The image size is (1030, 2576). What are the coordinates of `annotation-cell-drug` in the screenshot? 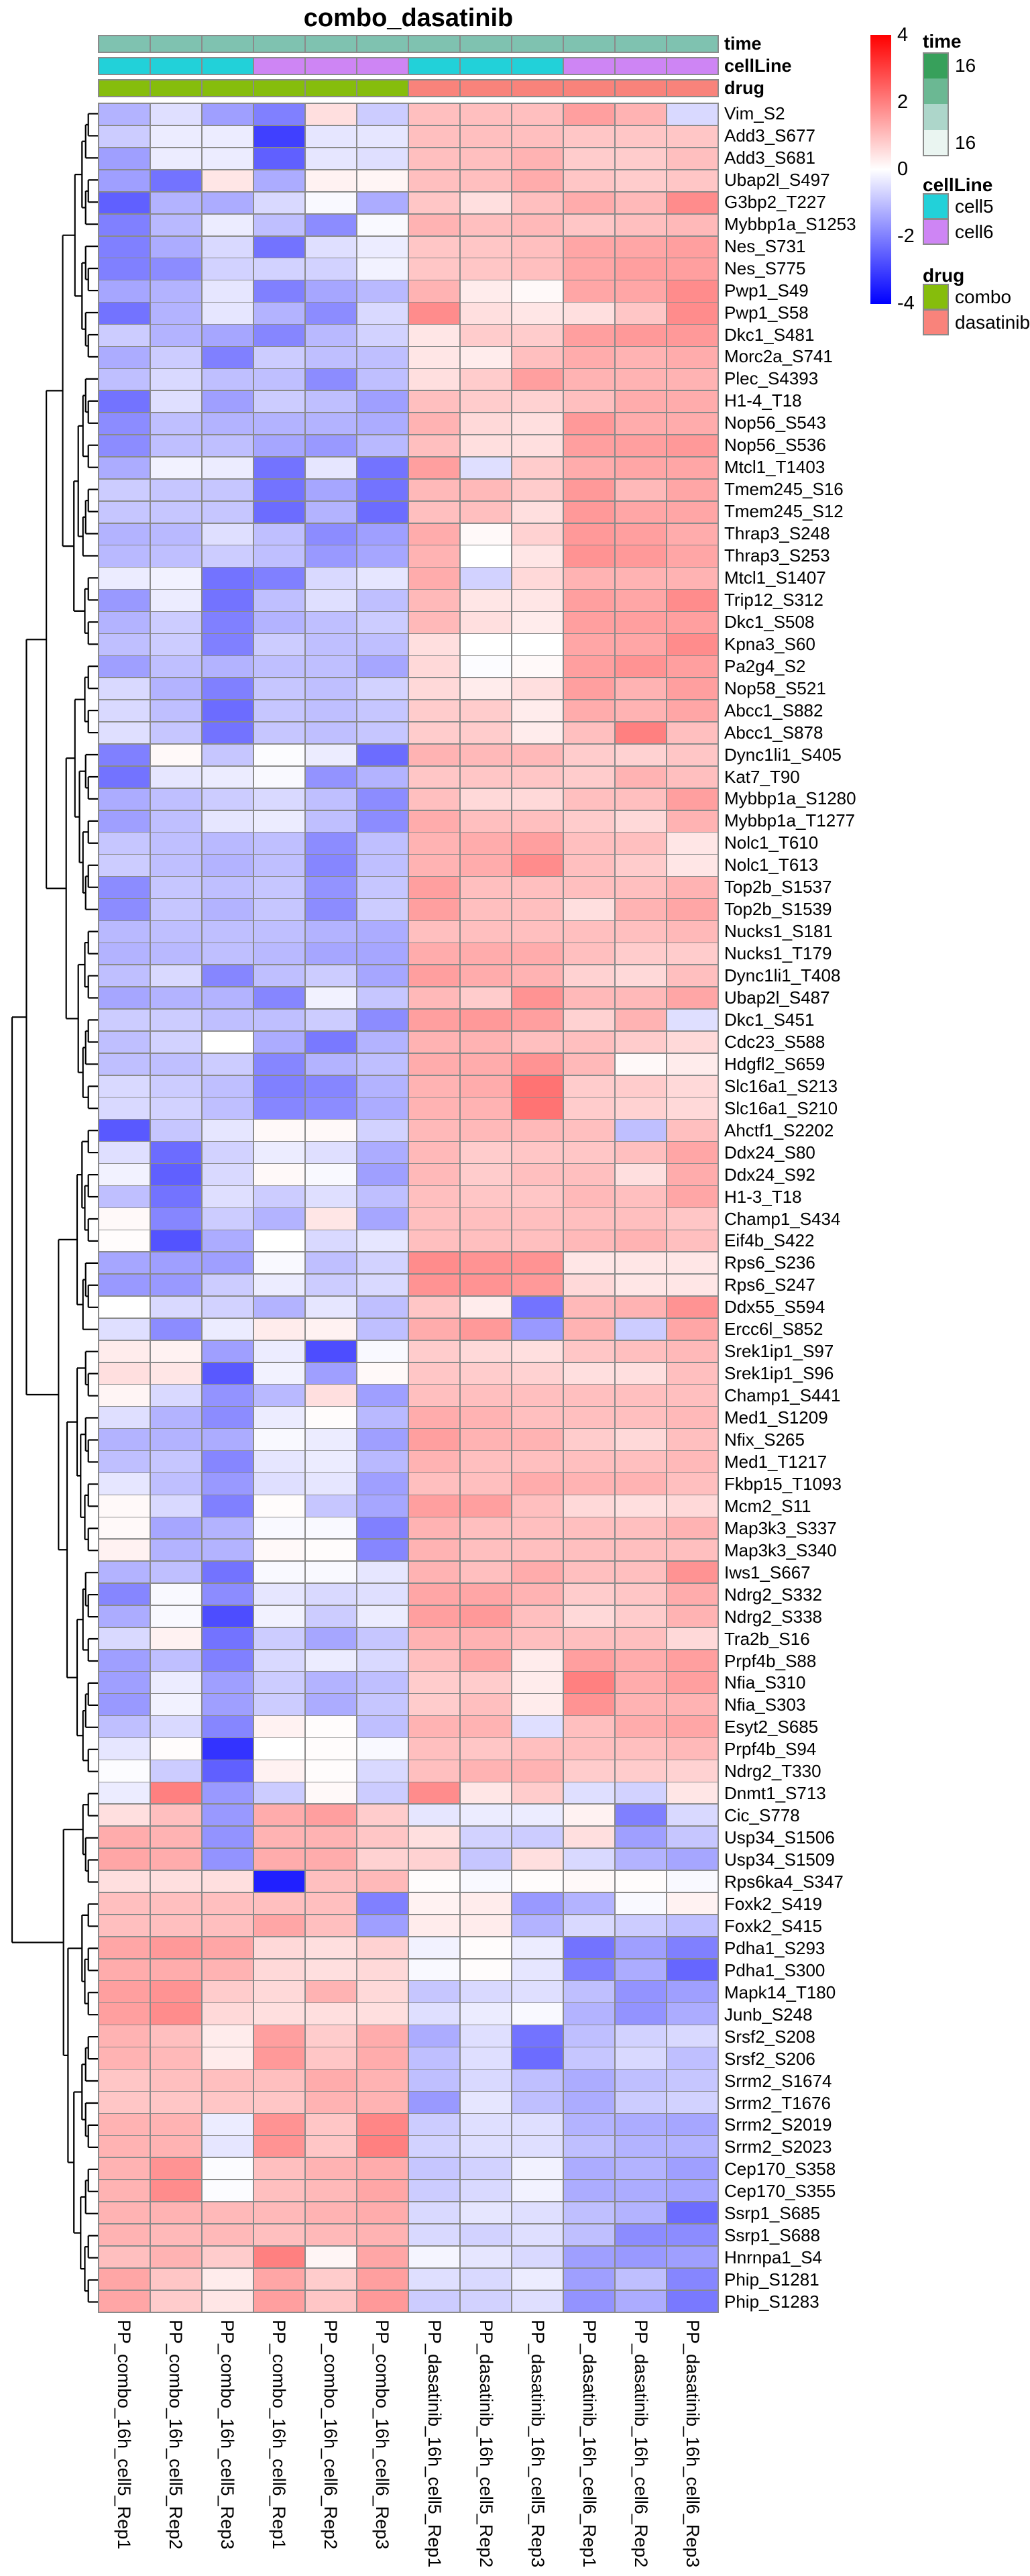 It's located at (228, 88).